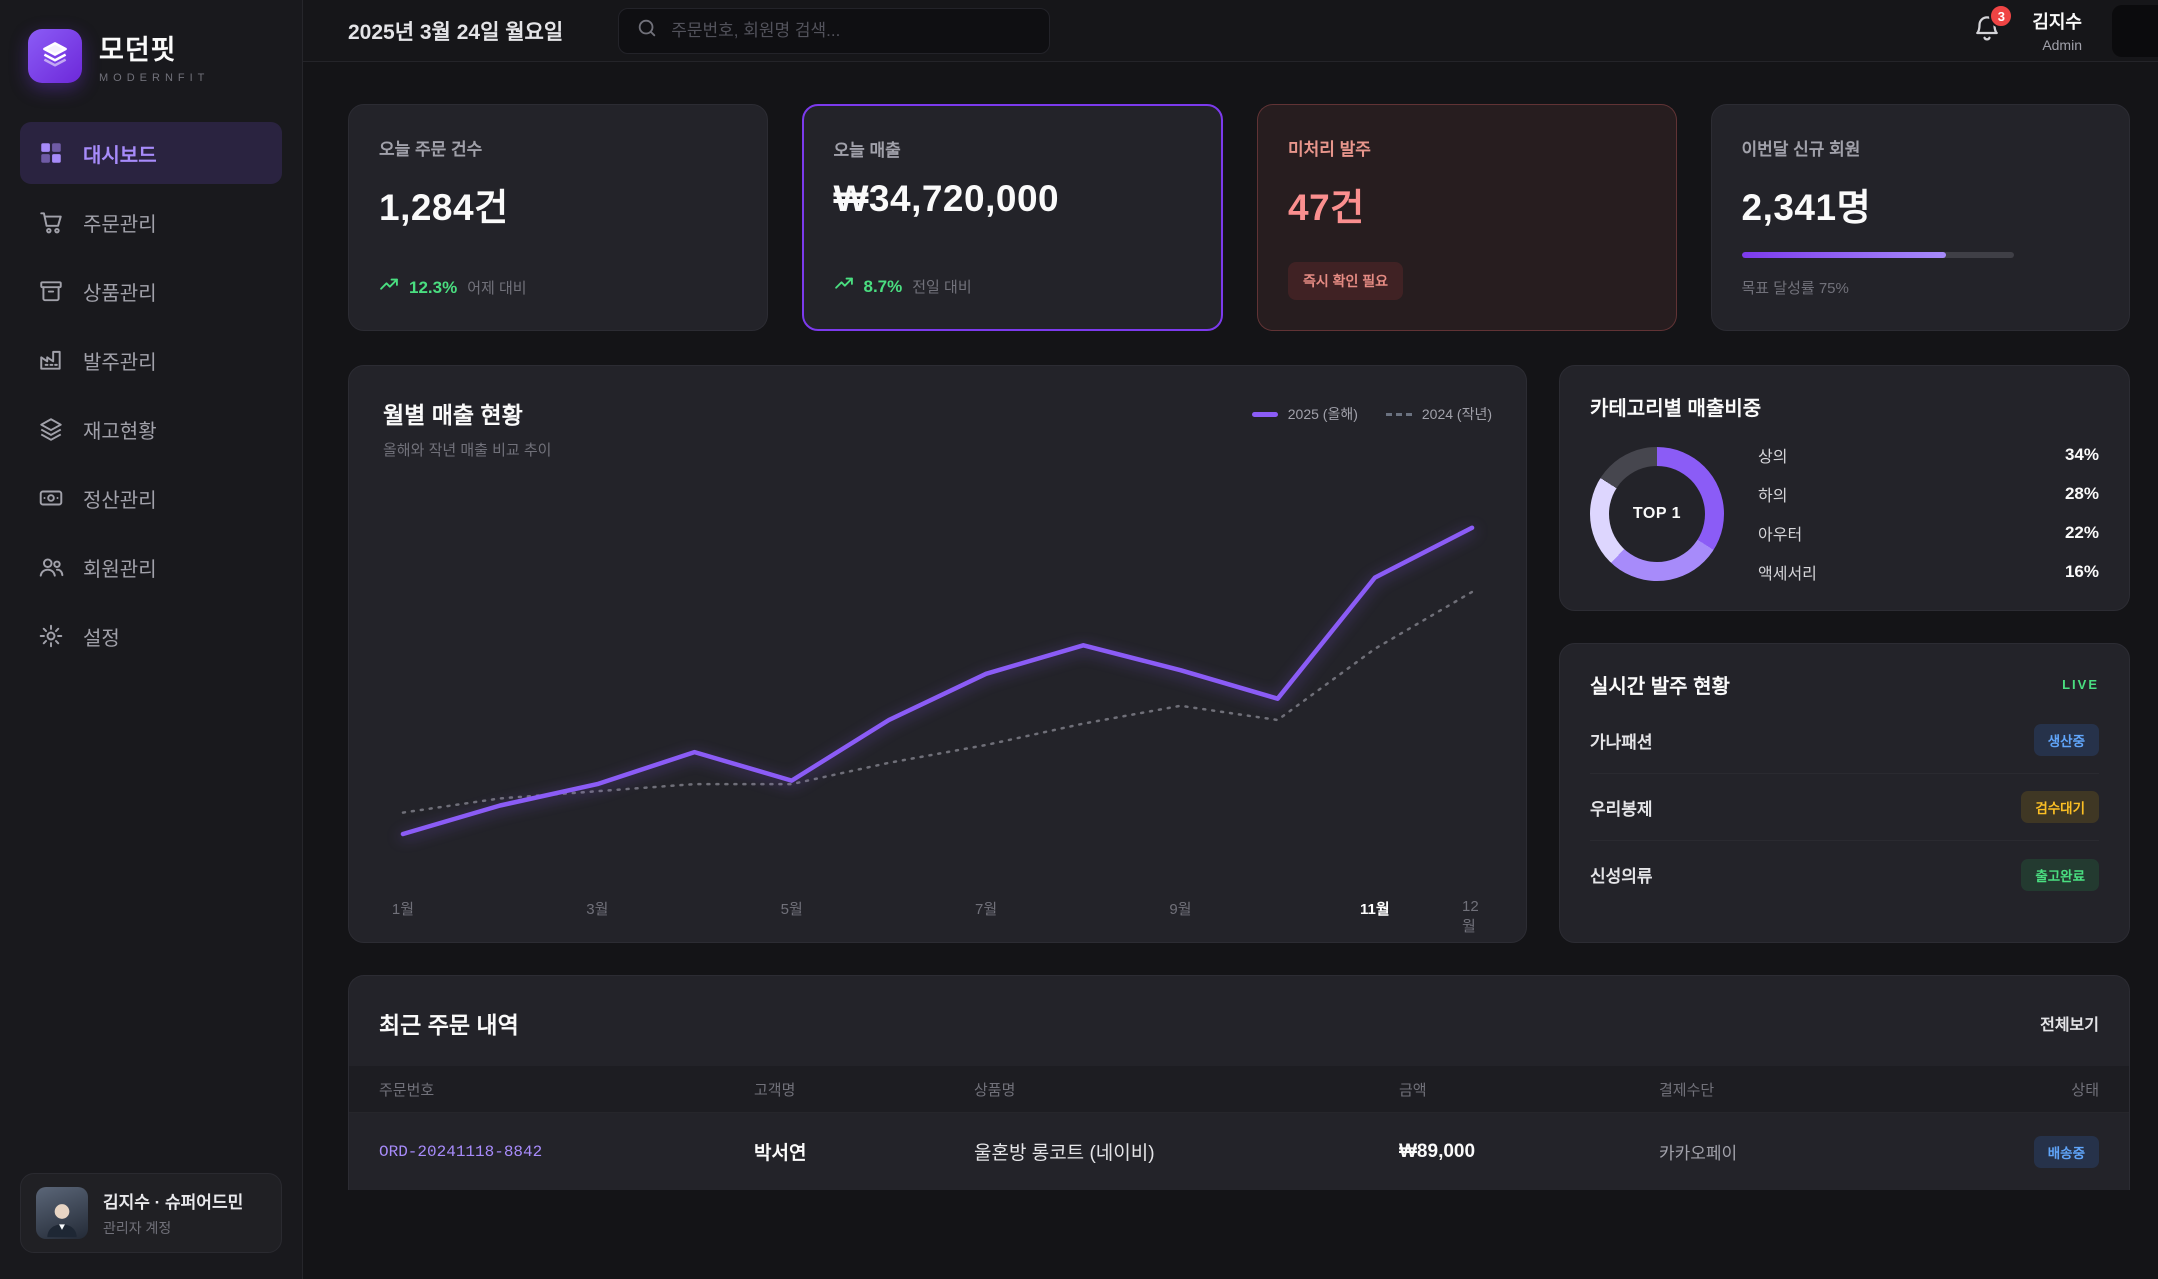  What do you see at coordinates (1467, 217) in the screenshot?
I see `stat-card-pending-purchase: 미처리 발주 47건 즉시 확인 필요` at bounding box center [1467, 217].